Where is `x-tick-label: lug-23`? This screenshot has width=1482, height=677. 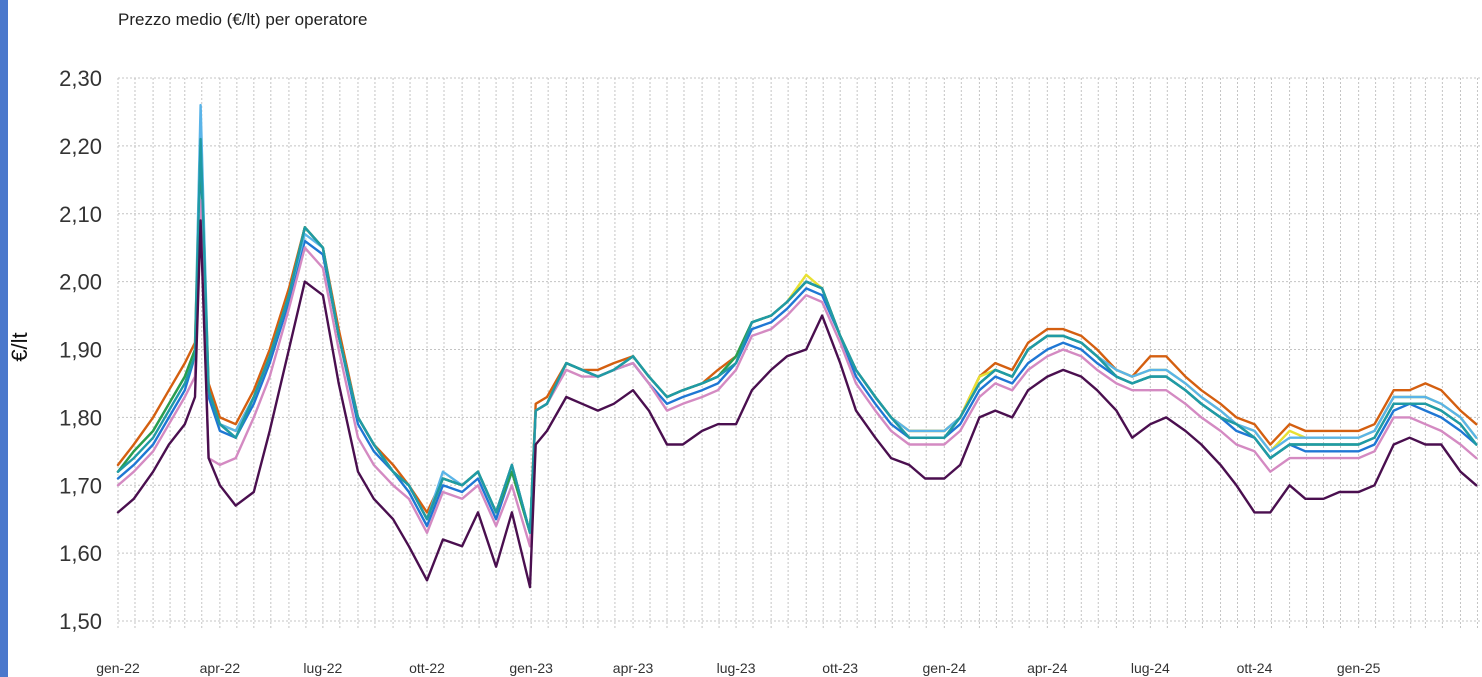
x-tick-label: lug-23 is located at coordinates (736, 668).